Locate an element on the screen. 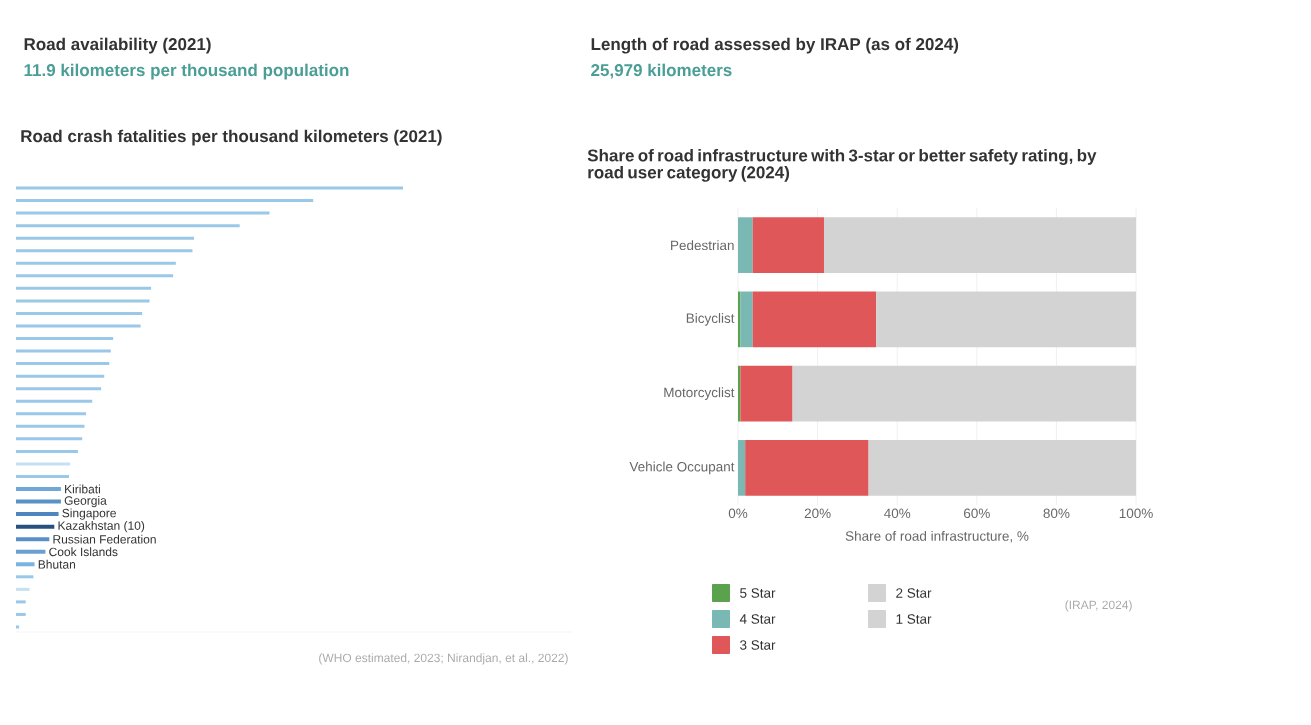 This screenshot has width=1311, height=725. y-tick-label: Georgia is located at coordinates (85, 501).